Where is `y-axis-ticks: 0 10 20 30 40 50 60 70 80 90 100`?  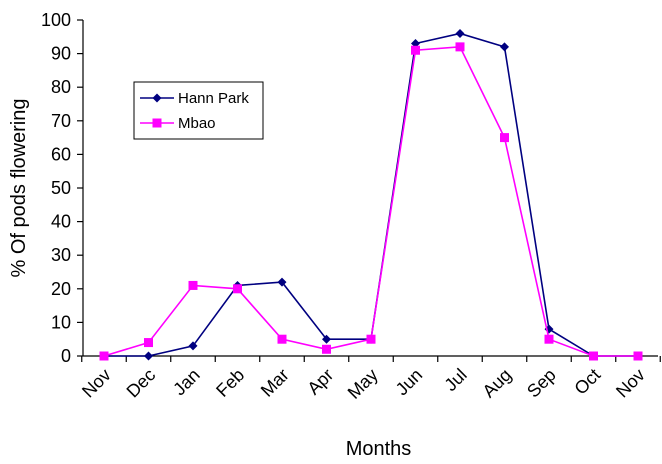
y-axis-ticks: 0 10 20 30 40 50 60 70 80 90 100 is located at coordinates (62, 188).